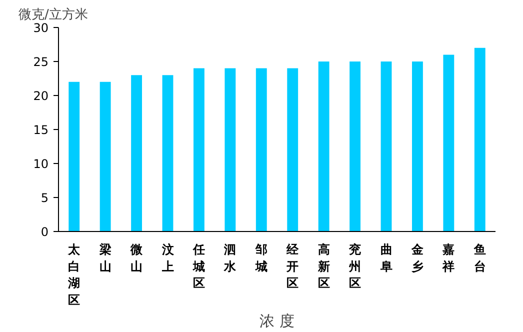 The height and width of the screenshot is (332, 523). Describe the element at coordinates (41, 62) in the screenshot. I see `y-tick-label: 25` at that location.